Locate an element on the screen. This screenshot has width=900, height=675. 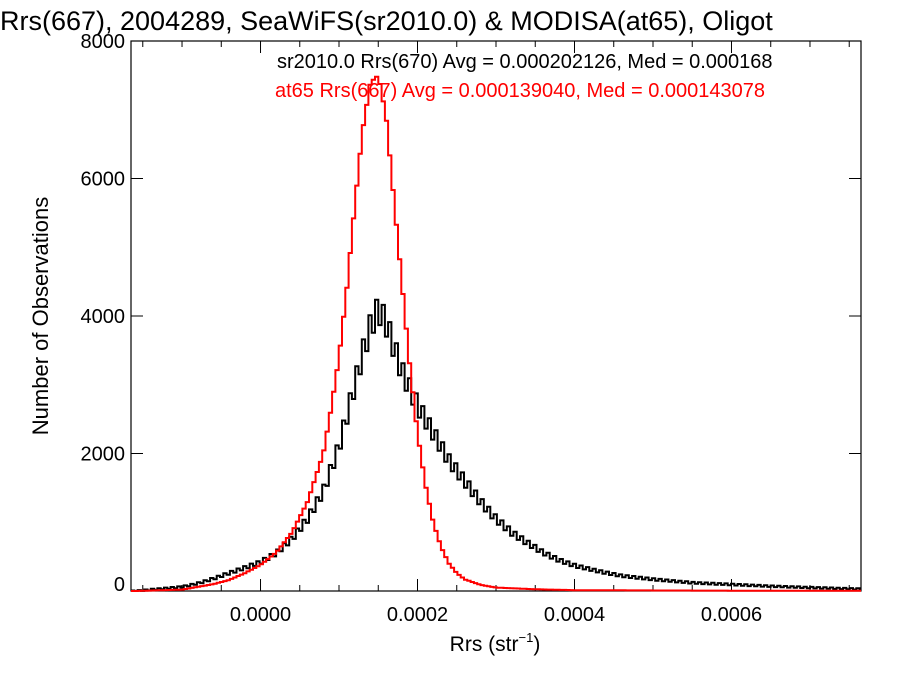
x-axis-label-main: Rrs (str is located at coordinates (484, 644).